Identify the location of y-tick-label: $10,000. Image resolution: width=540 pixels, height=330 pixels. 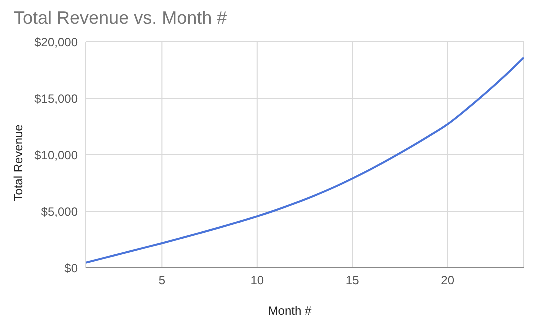
(56, 155).